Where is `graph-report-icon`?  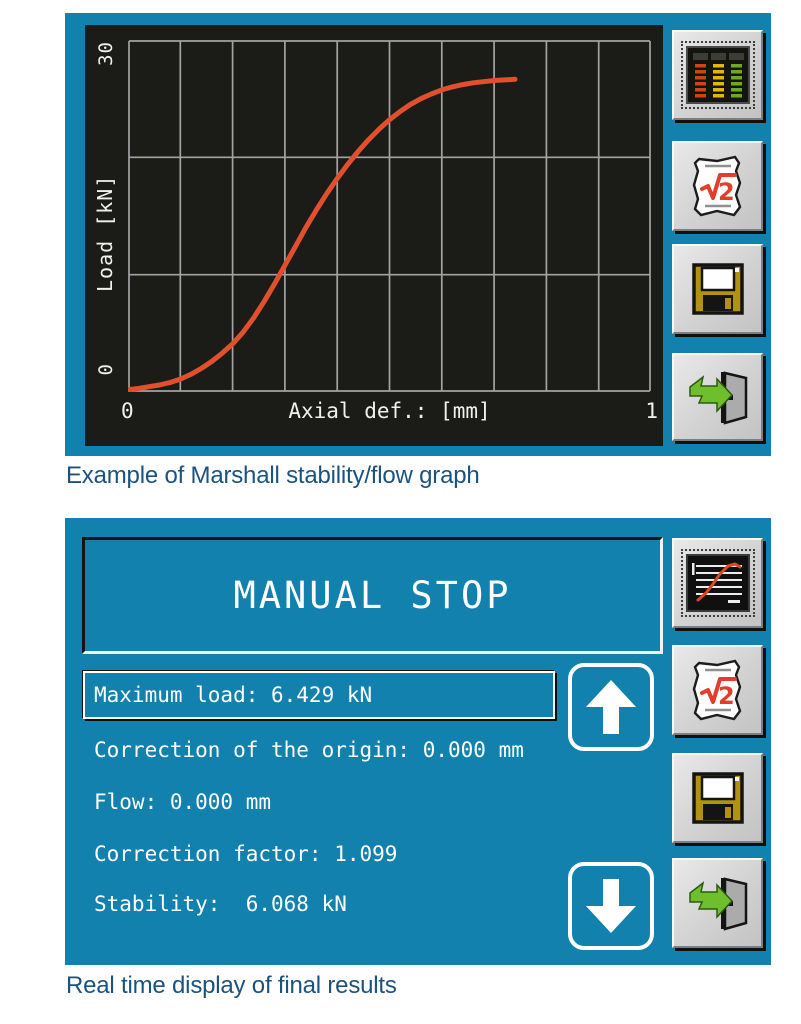
graph-report-icon is located at coordinates (717, 583).